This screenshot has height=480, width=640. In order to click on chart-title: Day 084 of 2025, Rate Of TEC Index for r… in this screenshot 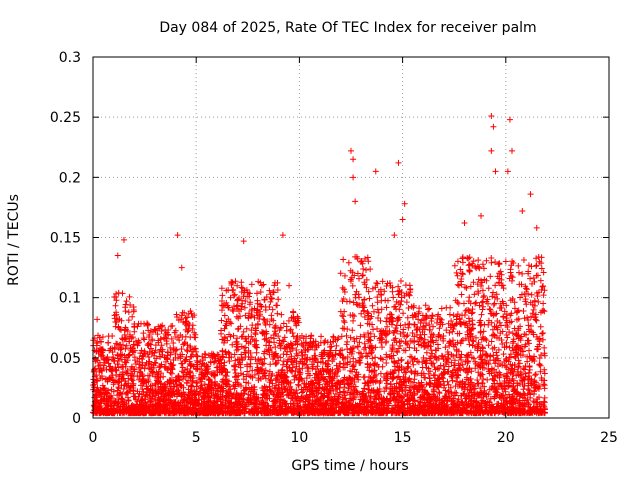, I will do `click(347, 28)`.